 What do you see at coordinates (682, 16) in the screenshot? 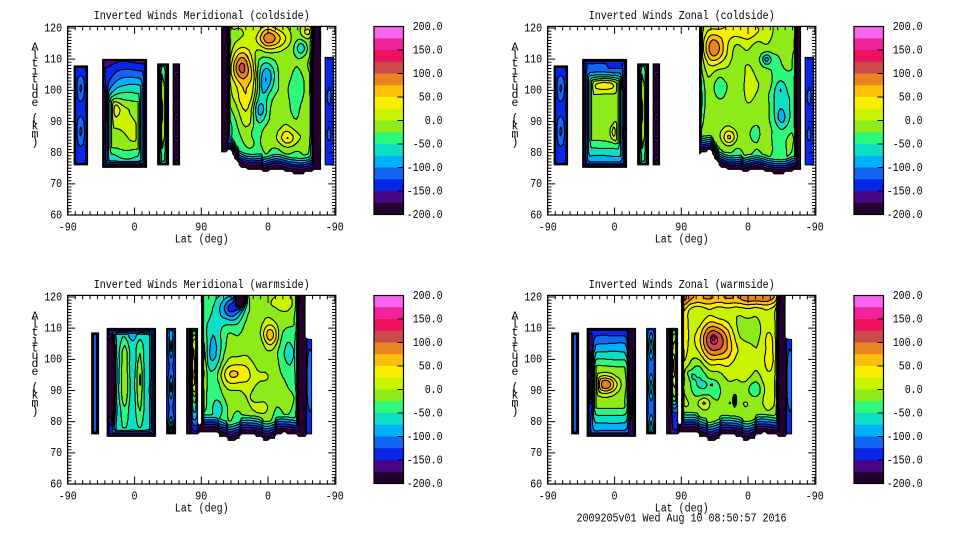
I see `svg-text:Inverted Winds Zonal (coldside: Inverted Winds Zonal (coldside)` at bounding box center [682, 16].